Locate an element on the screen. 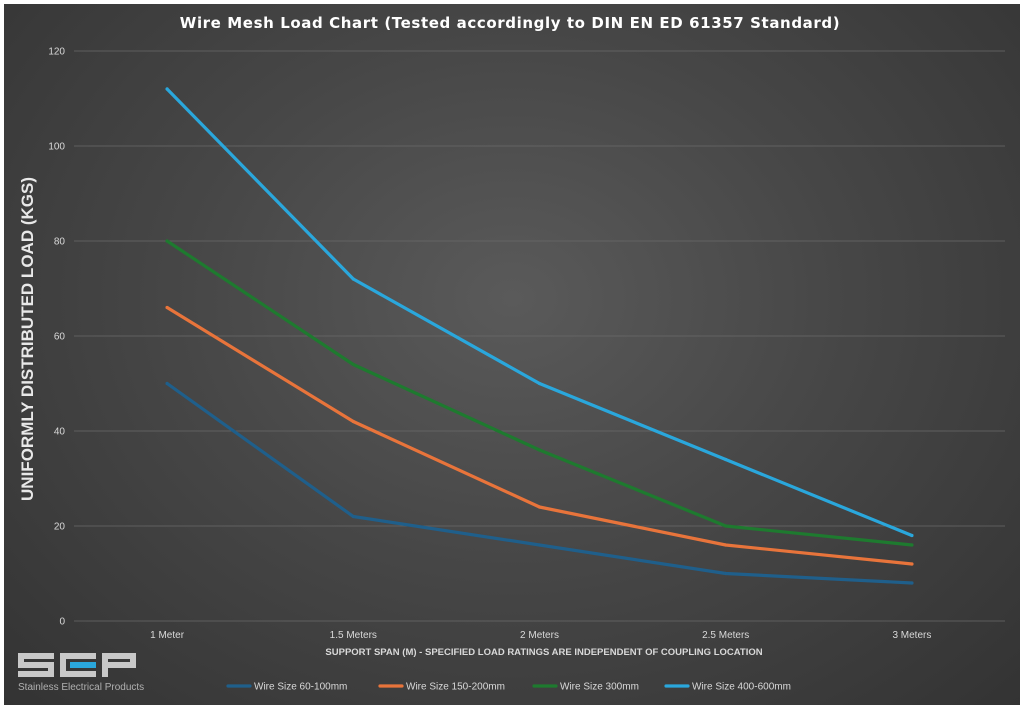 Image resolution: width=1024 pixels, height=709 pixels. legend-label: Wire Size 150-200mm is located at coordinates (455, 687).